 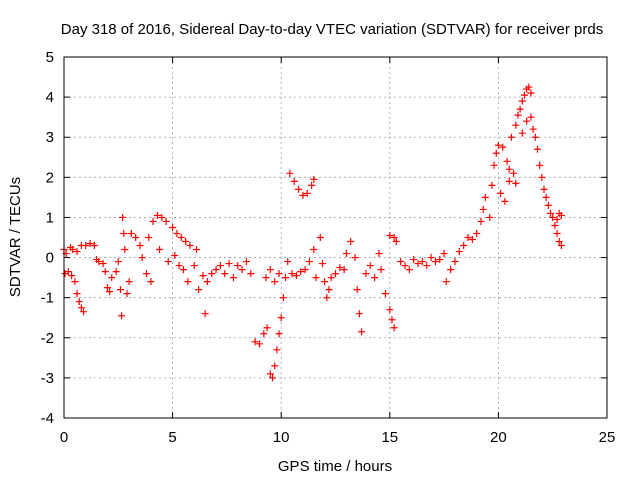 What do you see at coordinates (281, 437) in the screenshot?
I see `x-tick-label: 10` at bounding box center [281, 437].